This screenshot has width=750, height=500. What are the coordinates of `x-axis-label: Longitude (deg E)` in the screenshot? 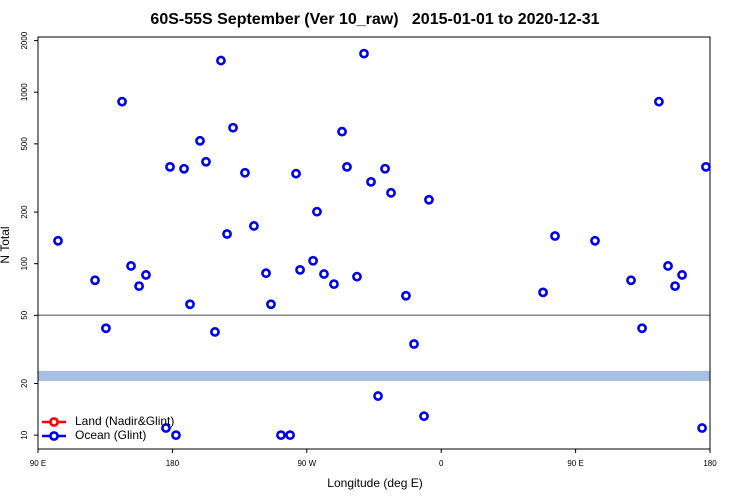 It's located at (374, 483).